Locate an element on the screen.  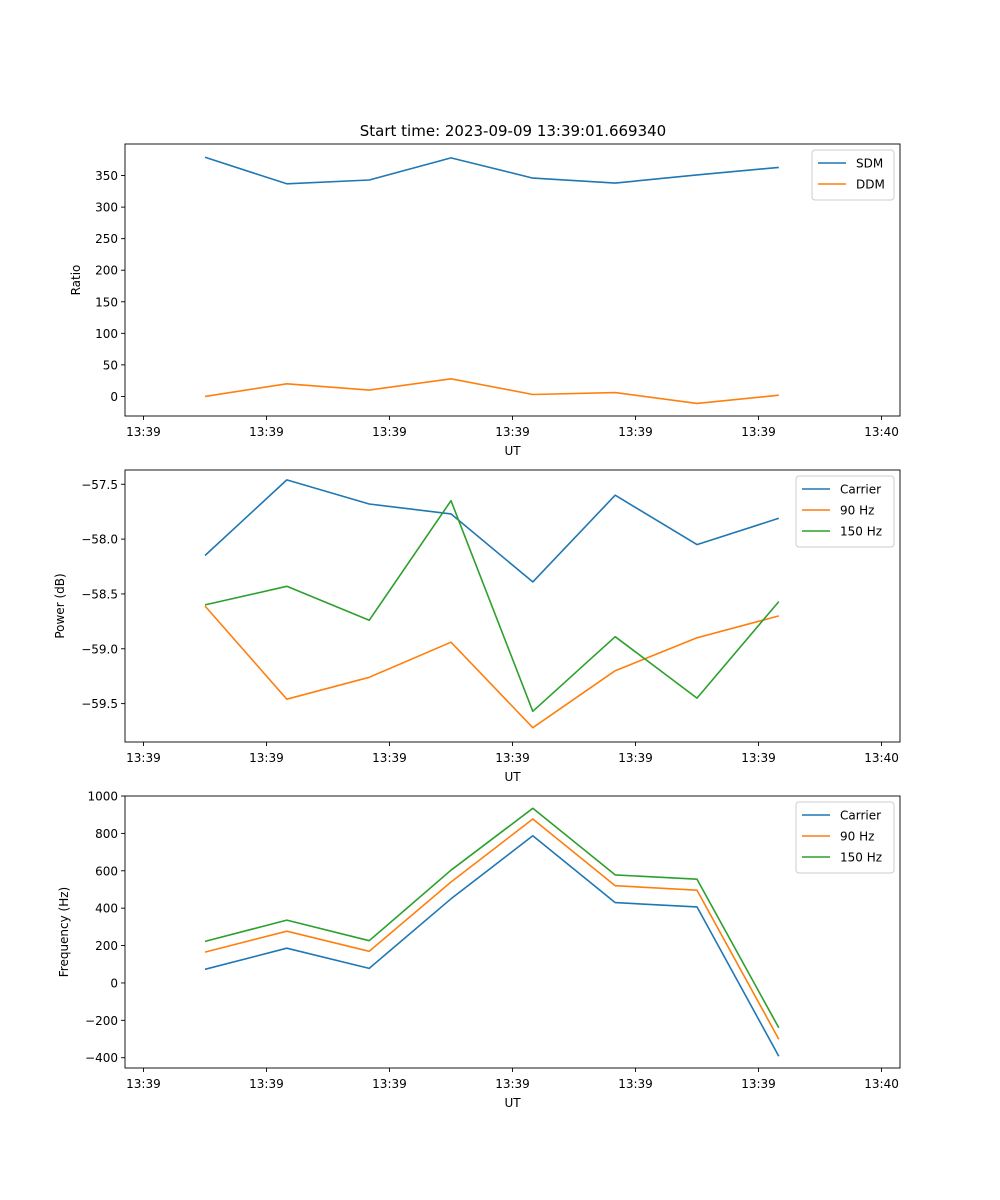
y-tick-label: 600 is located at coordinates (106, 871).